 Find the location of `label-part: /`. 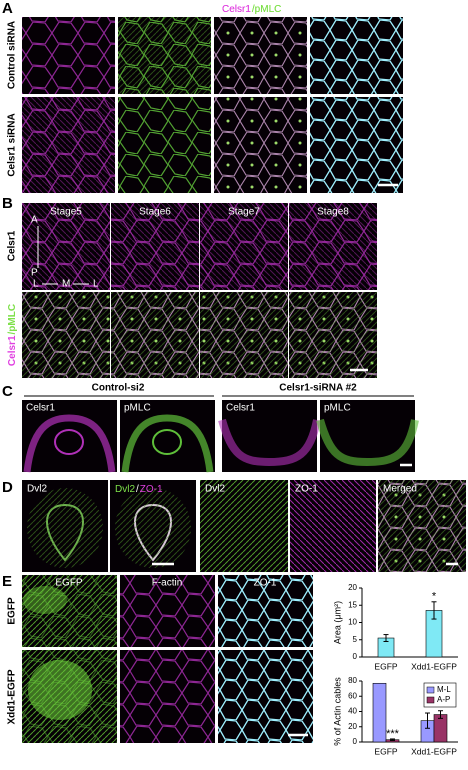

label-part: / is located at coordinates (137, 489).